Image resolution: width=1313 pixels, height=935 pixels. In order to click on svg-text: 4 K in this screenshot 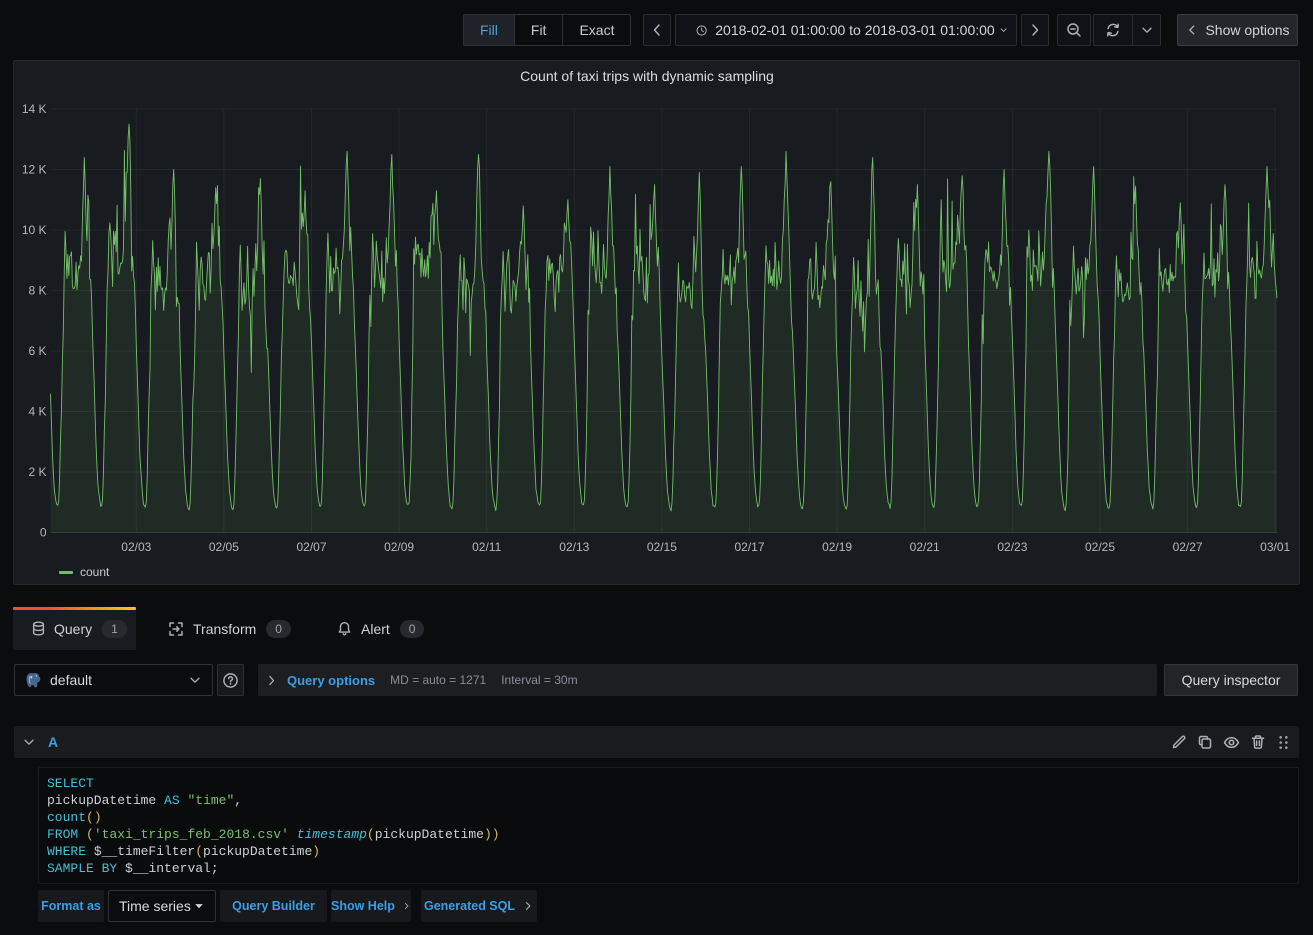, I will do `click(37, 412)`.